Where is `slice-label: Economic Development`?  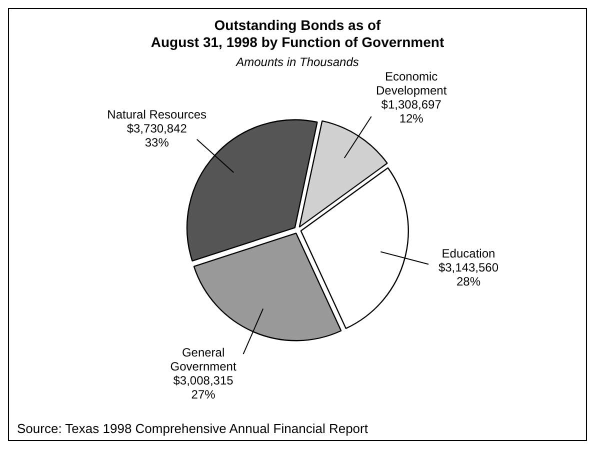 slice-label: Economic Development is located at coordinates (412, 83).